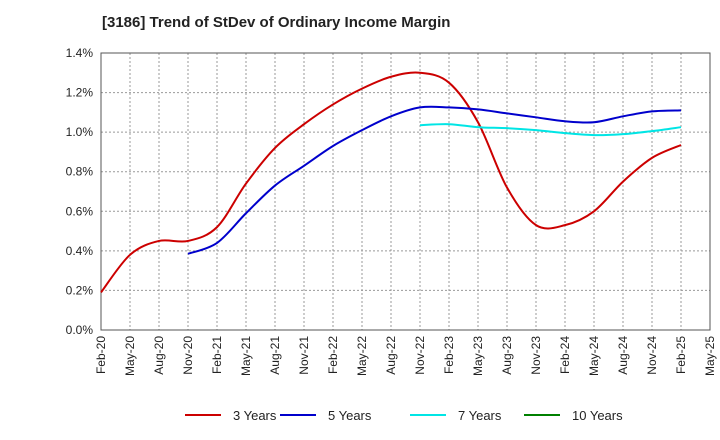 The height and width of the screenshot is (440, 720). I want to click on x-tick-label: May-25, so click(710, 356).